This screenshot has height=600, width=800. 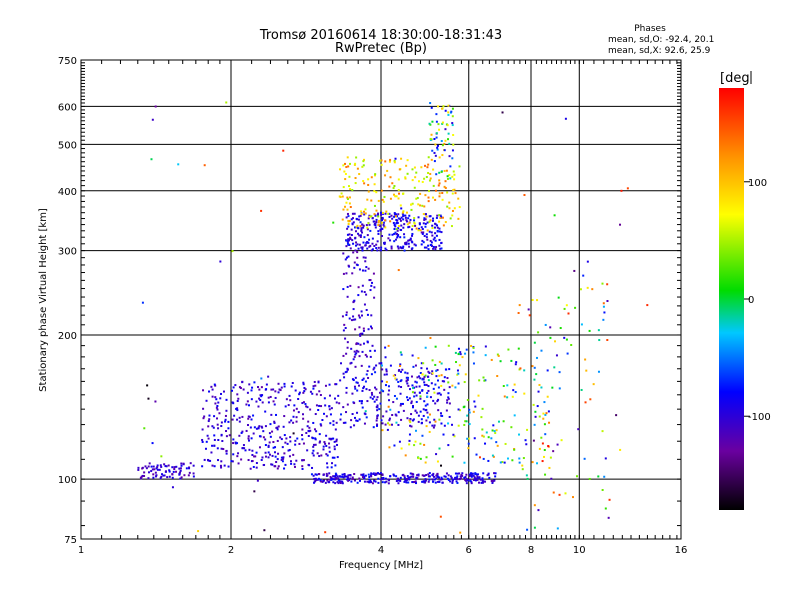 I want to click on colorbar-tick-label: -100, so click(x=759, y=417).